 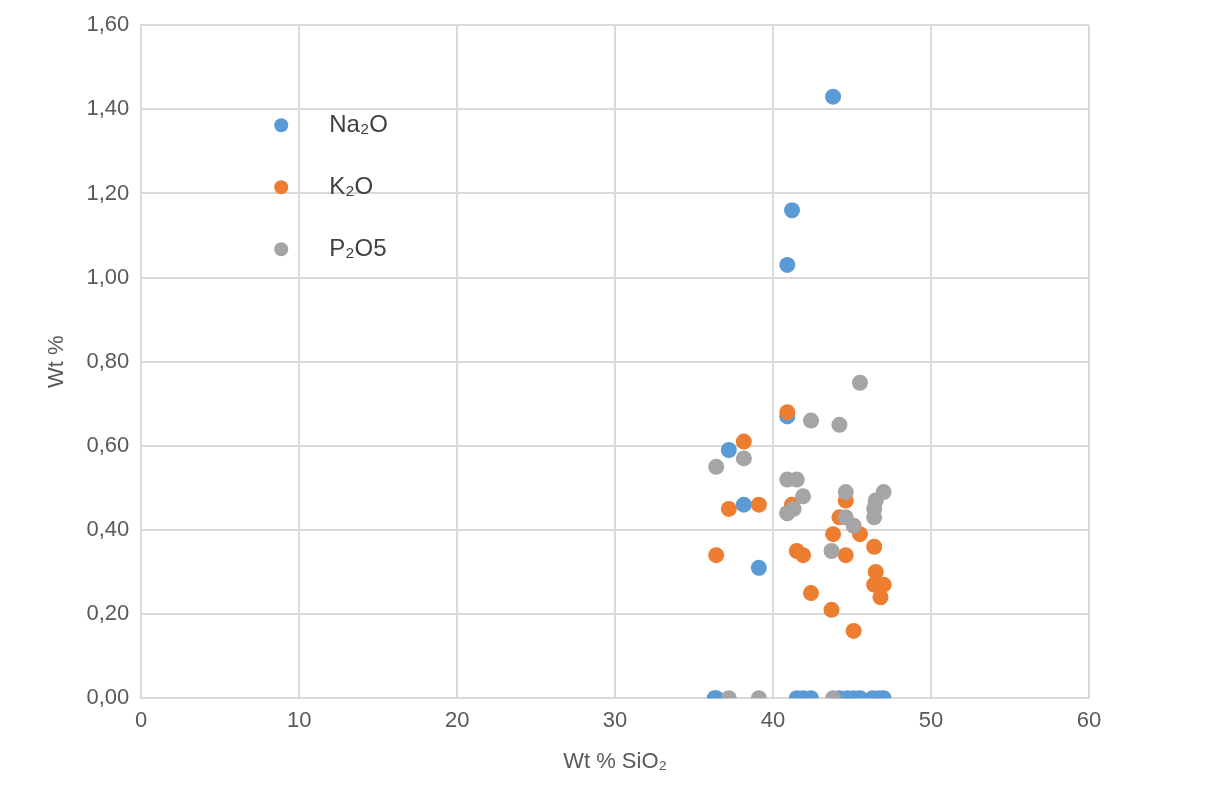 I want to click on x-tick-label: 60, so click(x=1089, y=720).